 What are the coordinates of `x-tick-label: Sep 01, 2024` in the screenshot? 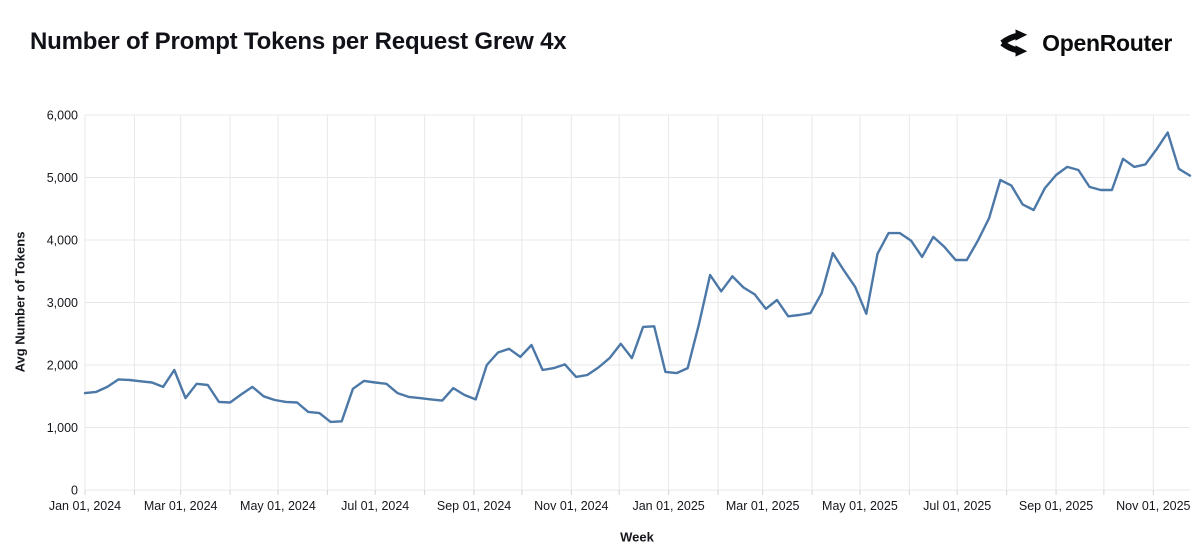 It's located at (474, 506).